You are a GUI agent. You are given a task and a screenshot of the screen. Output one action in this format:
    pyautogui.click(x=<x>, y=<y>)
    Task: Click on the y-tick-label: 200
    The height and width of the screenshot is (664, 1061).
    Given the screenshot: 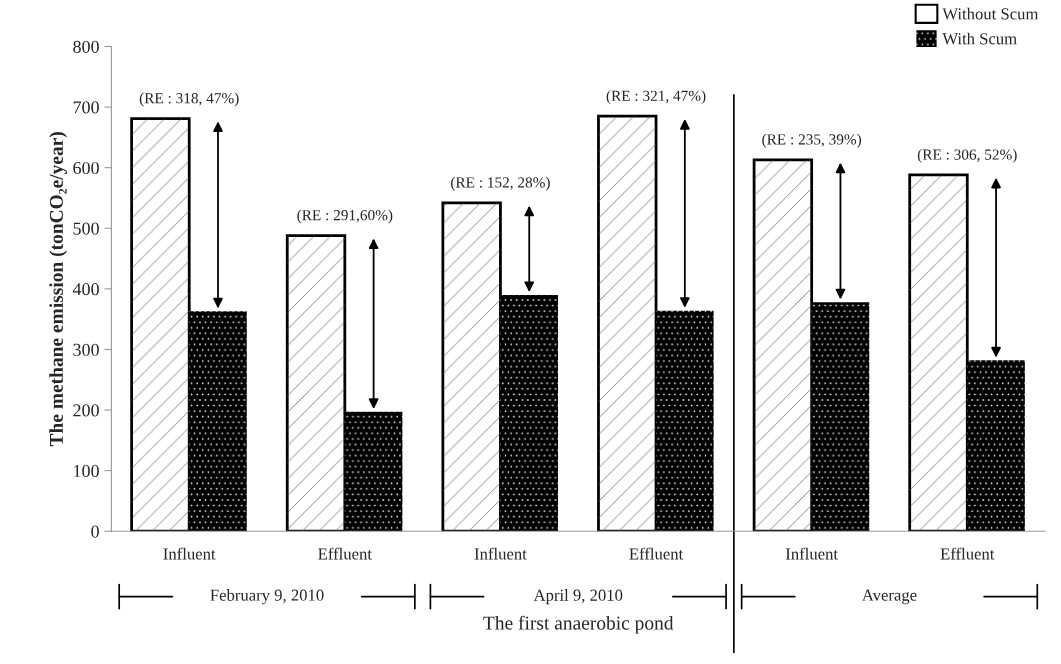 What is the action you would take?
    pyautogui.click(x=86, y=410)
    